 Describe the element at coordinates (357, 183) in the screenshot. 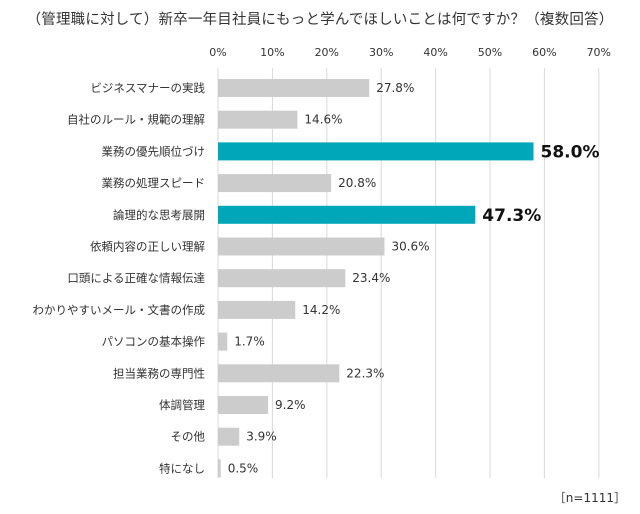

I see `value-label: 20.8%` at that location.